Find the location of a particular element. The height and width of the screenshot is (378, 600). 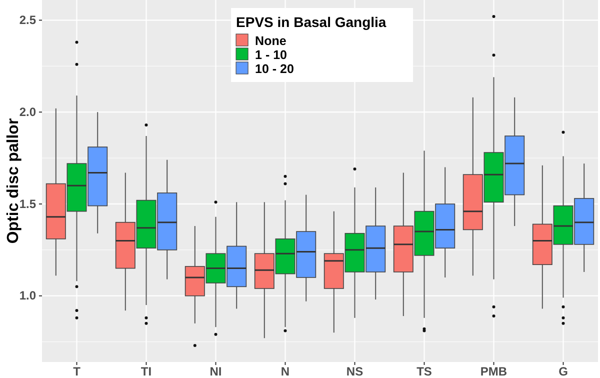

legend-label: 10 - 20 is located at coordinates (274, 69).